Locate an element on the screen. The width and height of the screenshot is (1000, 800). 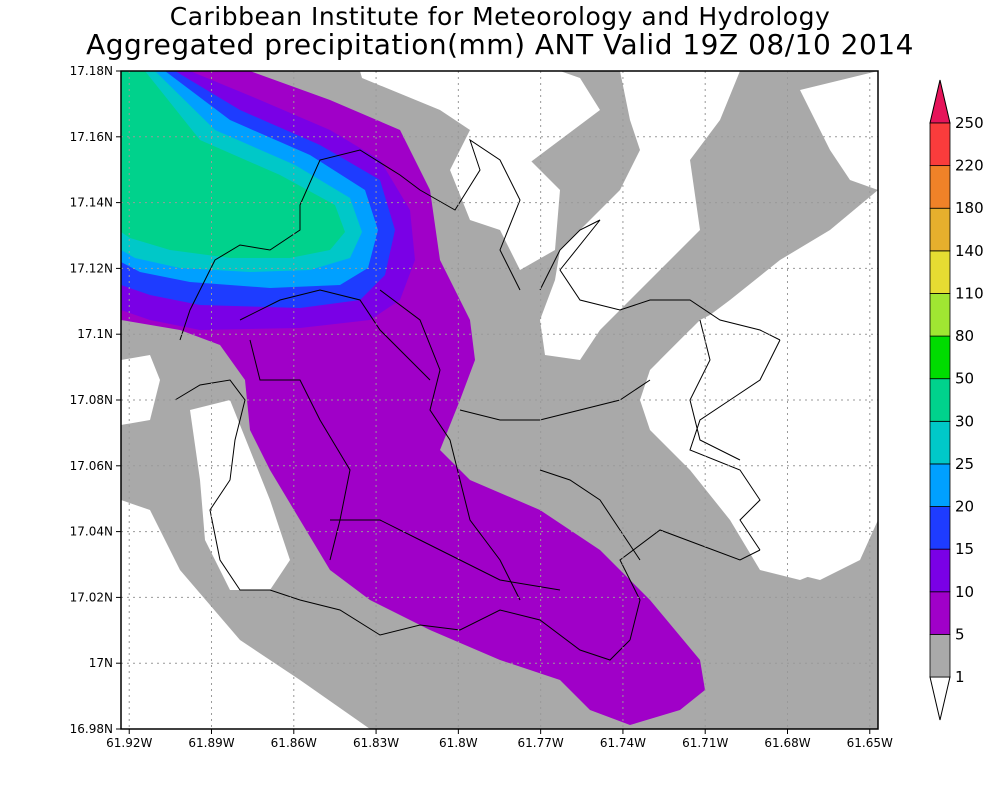
colorbar-level-label: 15 is located at coordinates (964, 549).